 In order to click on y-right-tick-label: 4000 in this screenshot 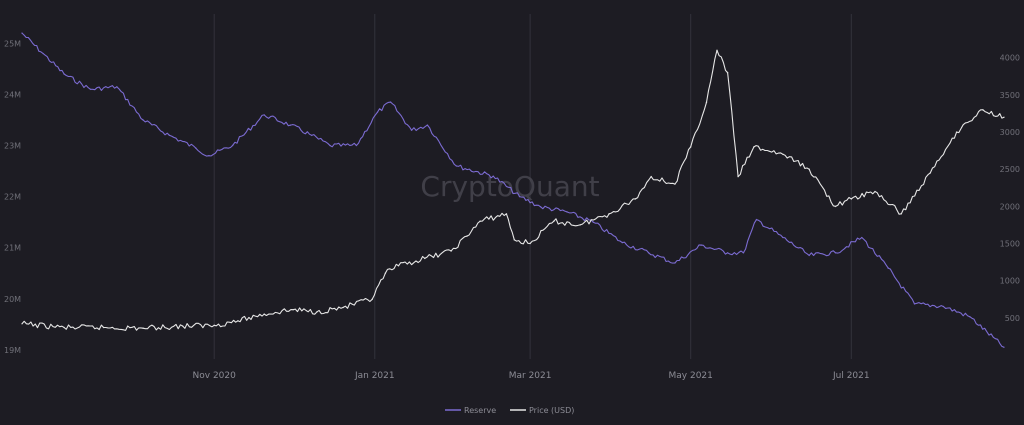, I will do `click(1010, 58)`.